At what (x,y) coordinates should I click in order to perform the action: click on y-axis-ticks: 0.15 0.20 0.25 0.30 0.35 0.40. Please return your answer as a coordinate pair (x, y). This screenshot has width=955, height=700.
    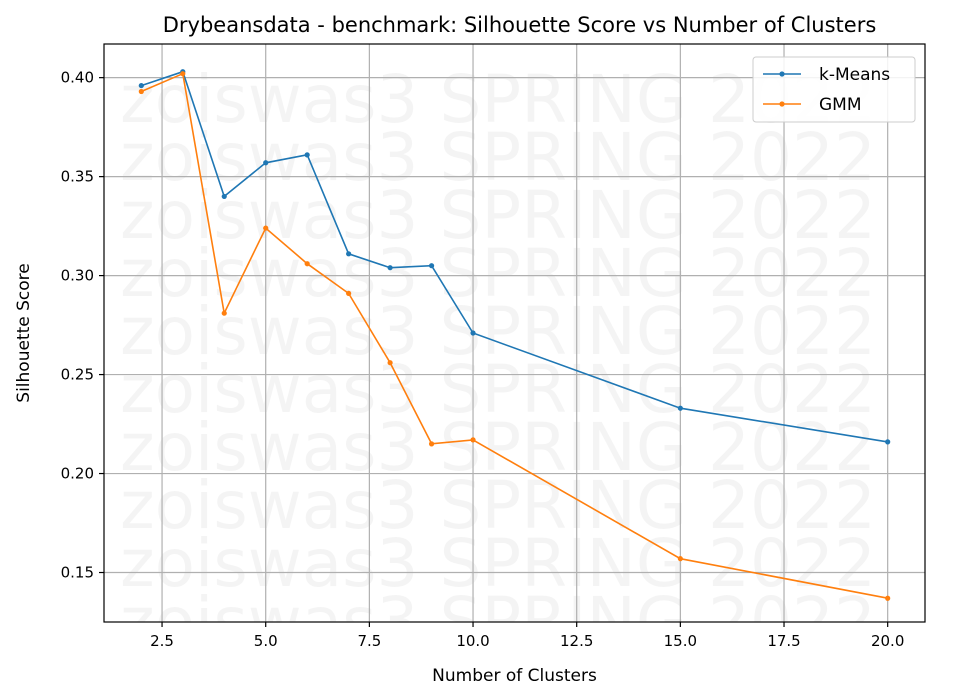
    Looking at the image, I should click on (82, 325).